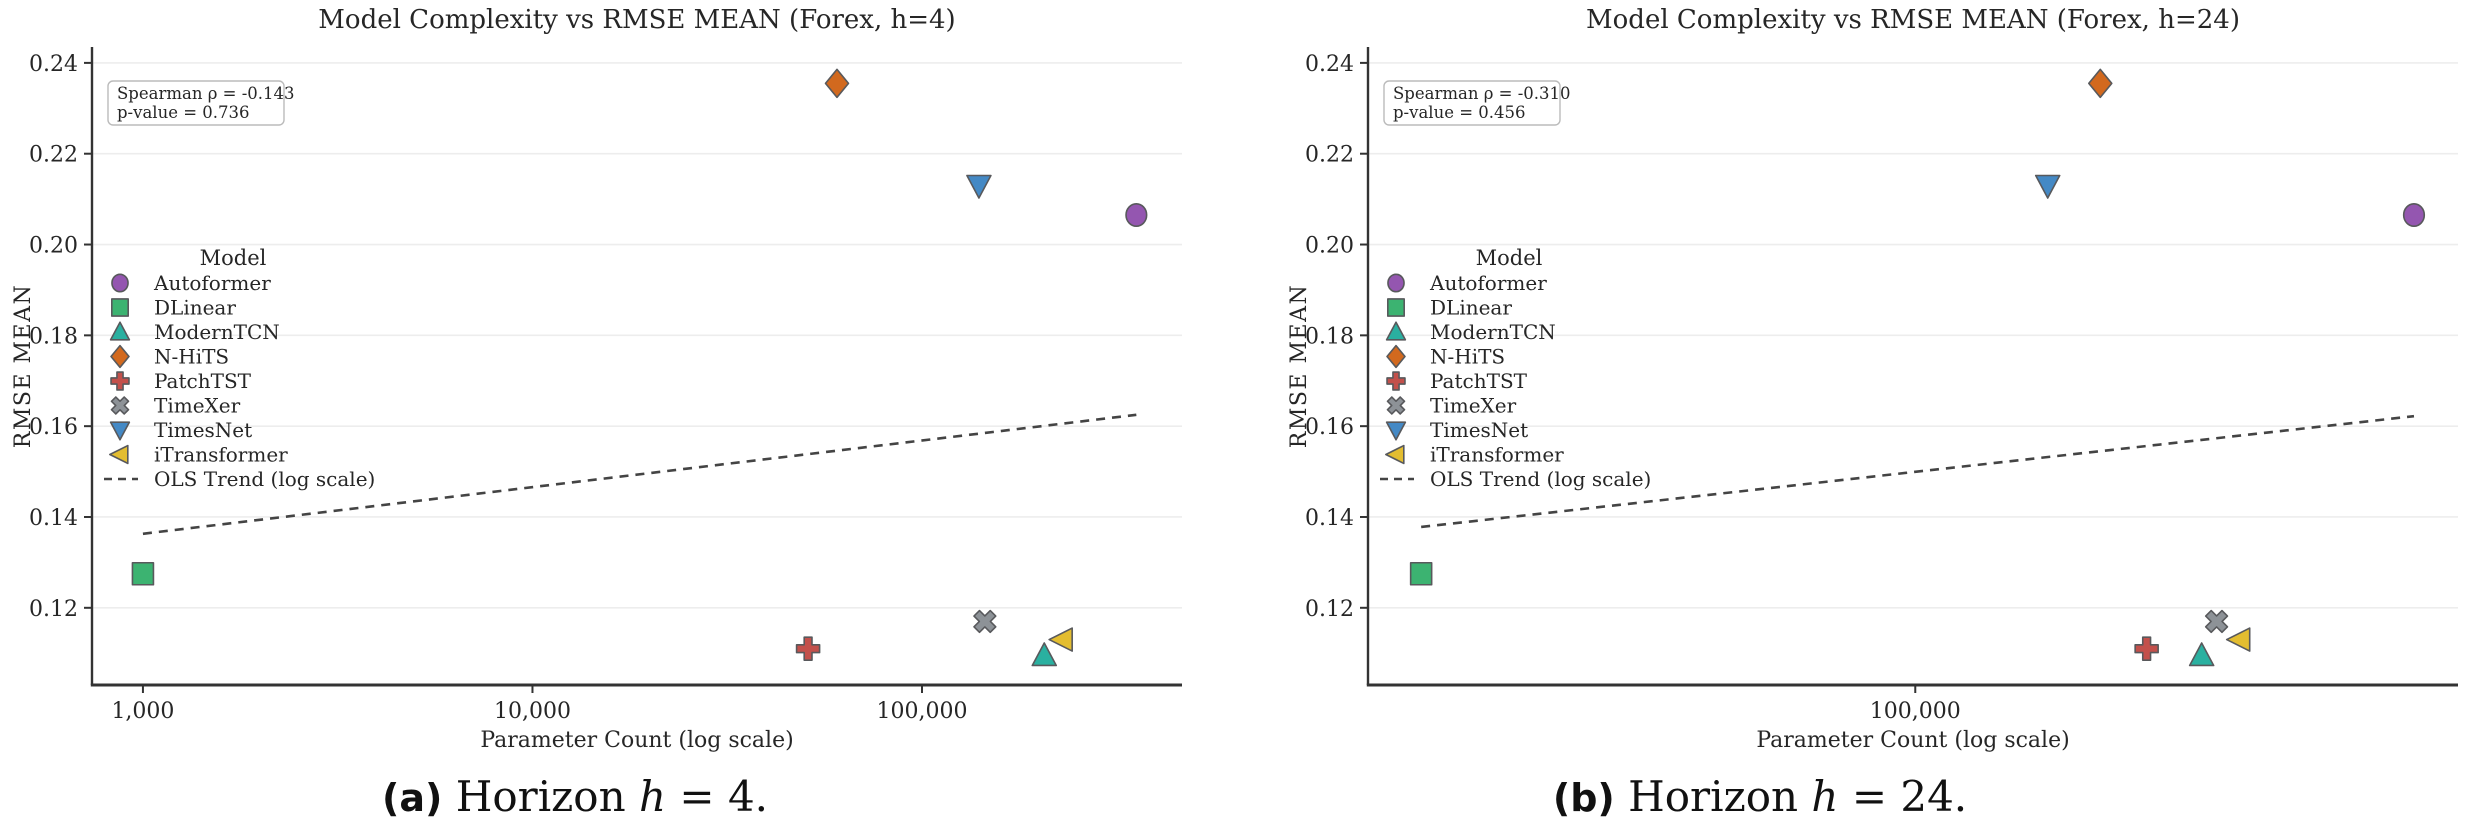 Image resolution: width=2467 pixels, height=837 pixels. I want to click on annotation-line-1: Spearman ρ = -0.310, so click(1482, 93).